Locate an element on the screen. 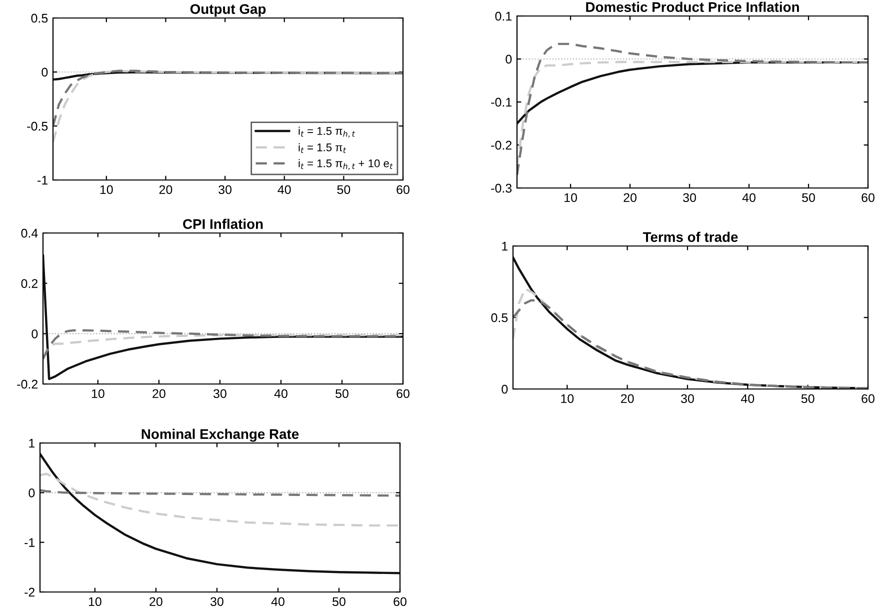 The height and width of the screenshot is (616, 879). y-tick-label: -0.3 is located at coordinates (501, 188).